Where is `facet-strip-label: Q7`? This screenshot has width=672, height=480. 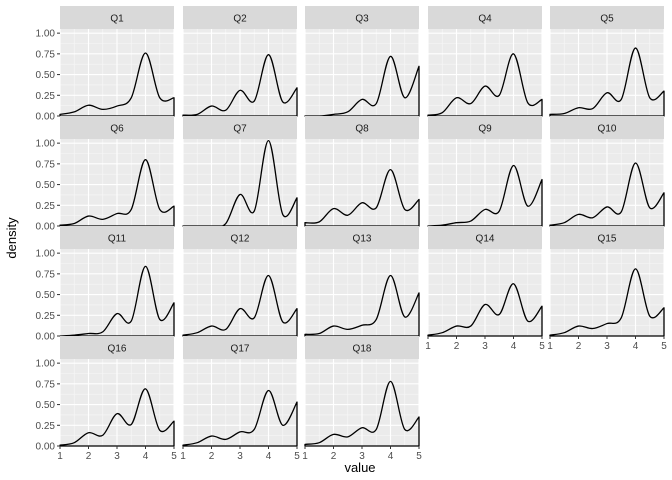
facet-strip-label: Q7 is located at coordinates (240, 129).